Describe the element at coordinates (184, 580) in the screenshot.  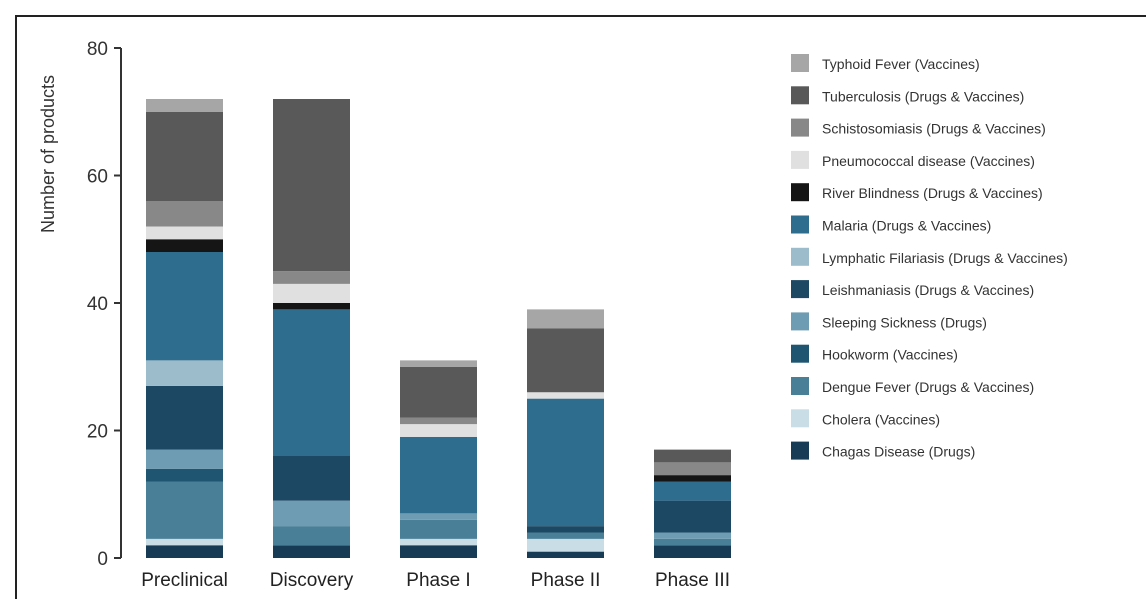
I see `category-label-0: Preclinical` at that location.